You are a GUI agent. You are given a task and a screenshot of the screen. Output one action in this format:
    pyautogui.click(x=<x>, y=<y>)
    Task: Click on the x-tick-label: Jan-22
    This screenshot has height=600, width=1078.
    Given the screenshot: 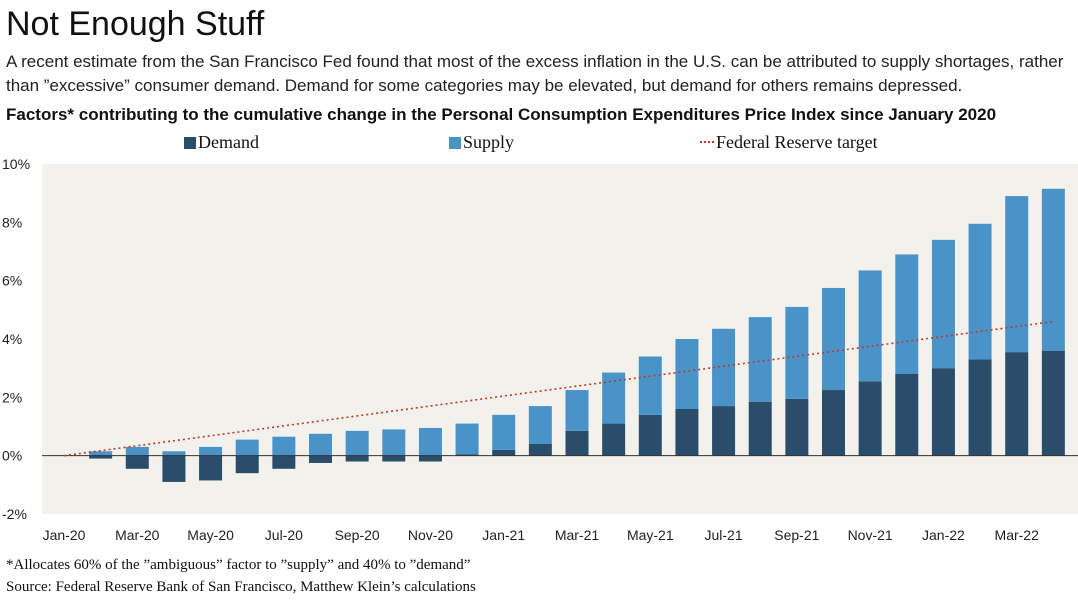 What is the action you would take?
    pyautogui.click(x=943, y=535)
    